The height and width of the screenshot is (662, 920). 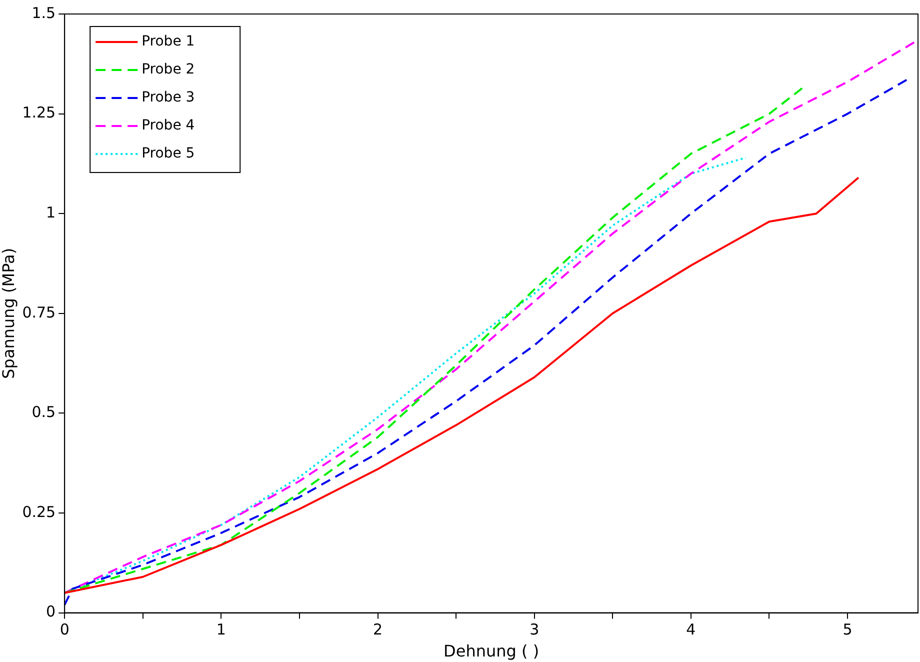 I want to click on y-tick-label: 1.5, so click(x=44, y=13).